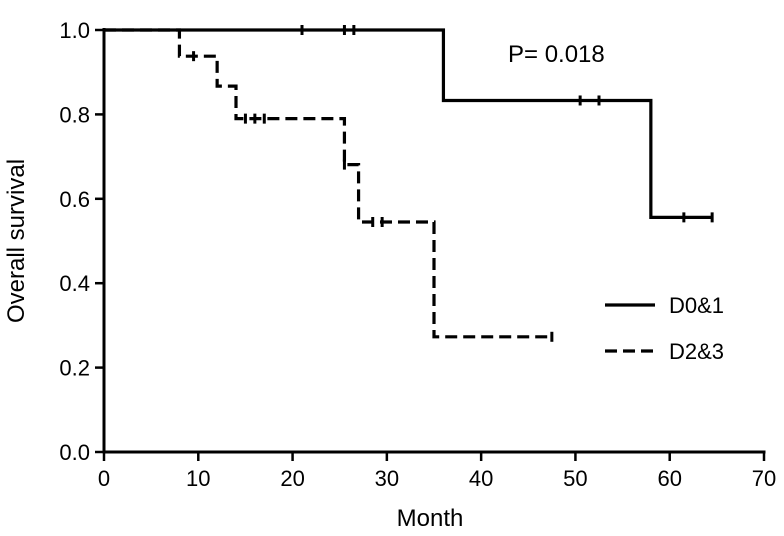  I want to click on y-axis-title: Overall survival, so click(16, 241).